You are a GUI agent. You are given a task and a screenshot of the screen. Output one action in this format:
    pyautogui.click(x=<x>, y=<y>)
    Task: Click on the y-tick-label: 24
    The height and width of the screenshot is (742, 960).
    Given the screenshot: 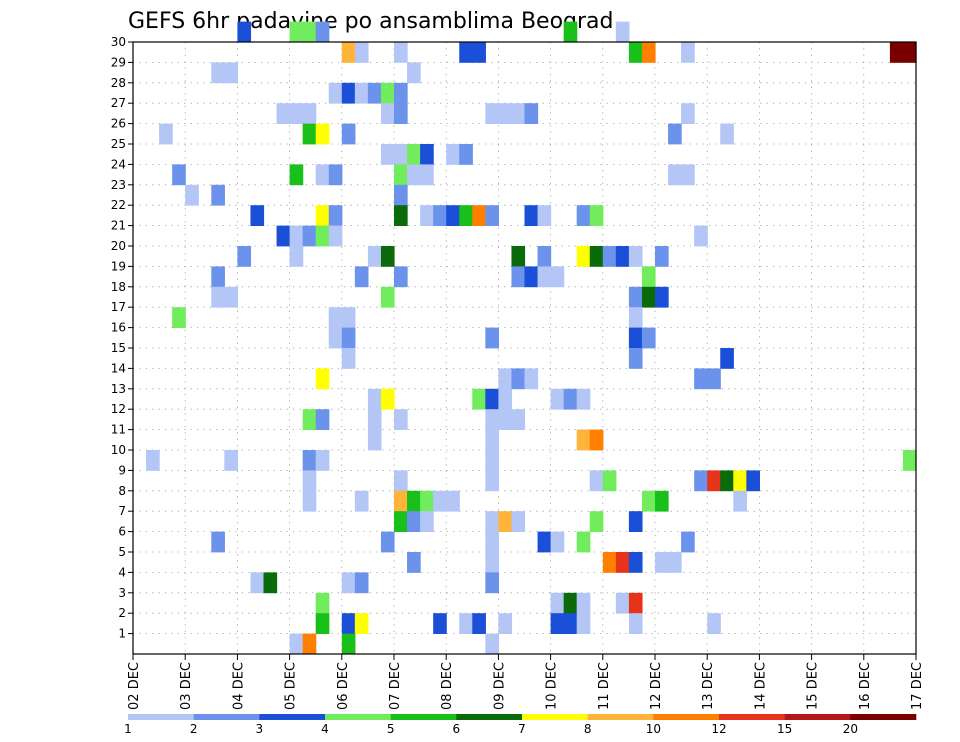 What is the action you would take?
    pyautogui.click(x=118, y=164)
    